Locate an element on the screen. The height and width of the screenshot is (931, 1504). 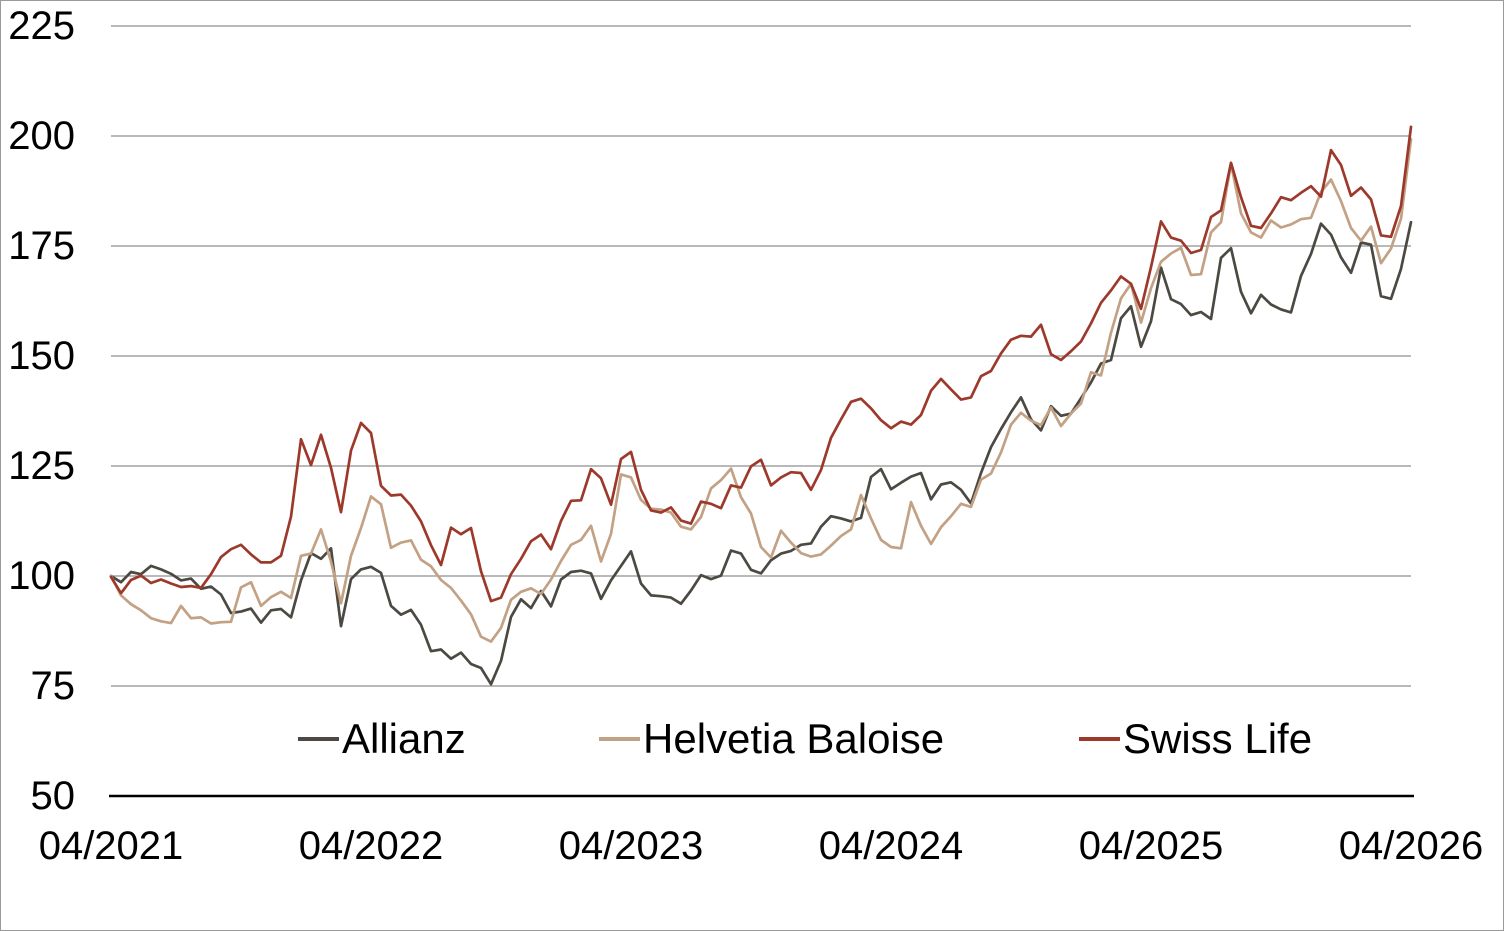
x-tick-label-04/2024: 04/2024 is located at coordinates (891, 846).